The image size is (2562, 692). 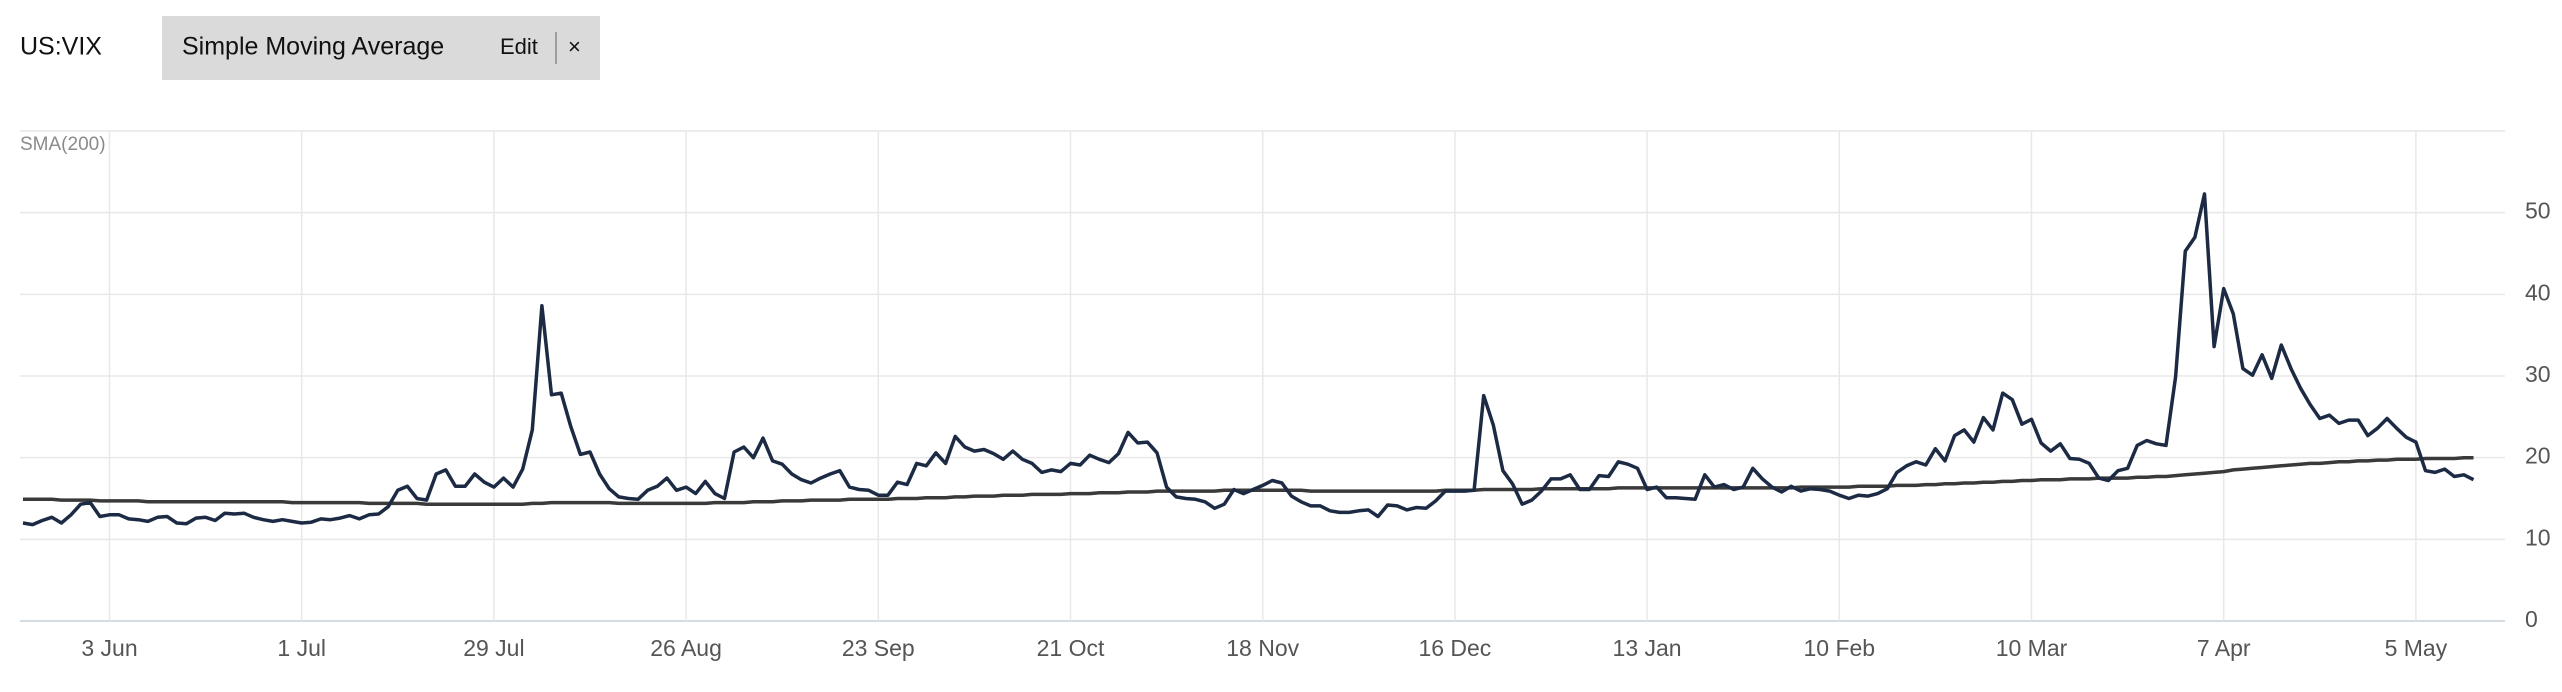 What do you see at coordinates (2538, 537) in the screenshot?
I see `y-tick-label: 10` at bounding box center [2538, 537].